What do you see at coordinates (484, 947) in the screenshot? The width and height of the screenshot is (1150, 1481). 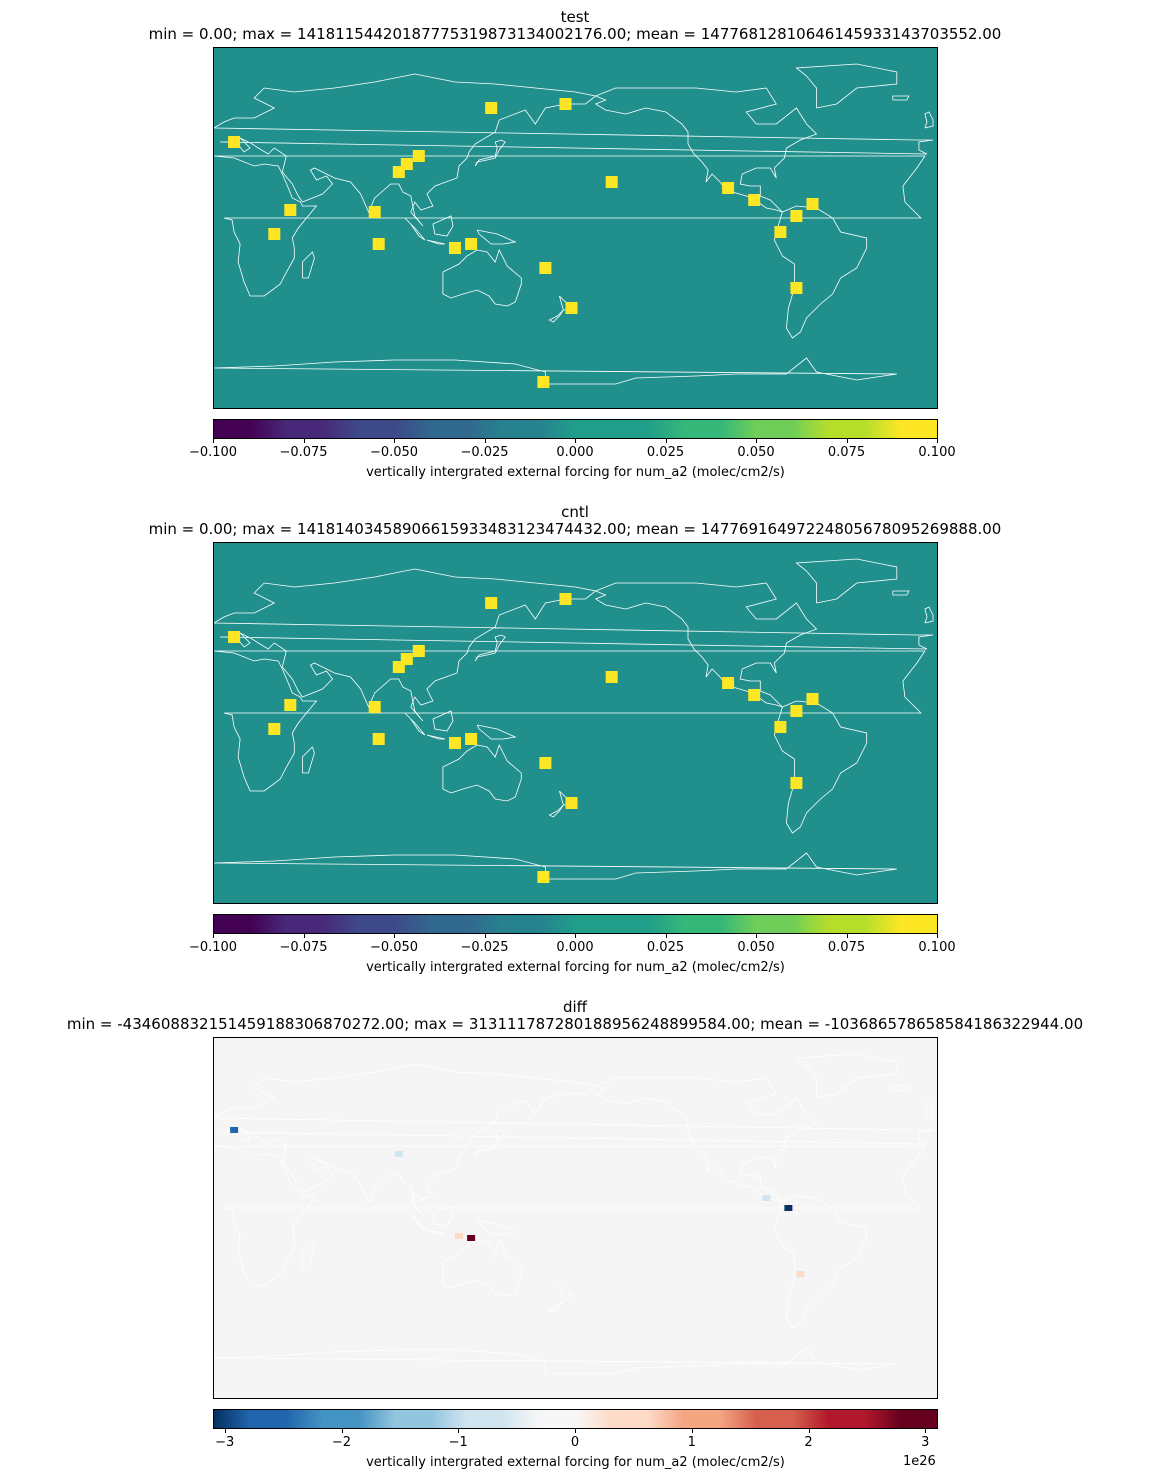 I see `colorbar-tick-label: −0.025` at bounding box center [484, 947].